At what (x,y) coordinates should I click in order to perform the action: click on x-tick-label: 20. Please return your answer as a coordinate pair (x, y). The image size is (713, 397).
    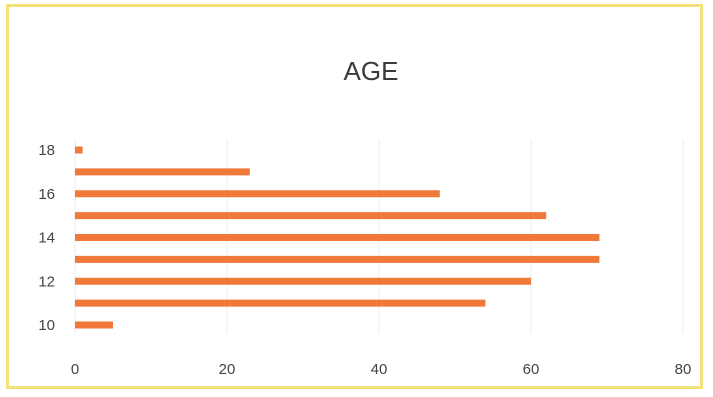
    Looking at the image, I should click on (227, 369).